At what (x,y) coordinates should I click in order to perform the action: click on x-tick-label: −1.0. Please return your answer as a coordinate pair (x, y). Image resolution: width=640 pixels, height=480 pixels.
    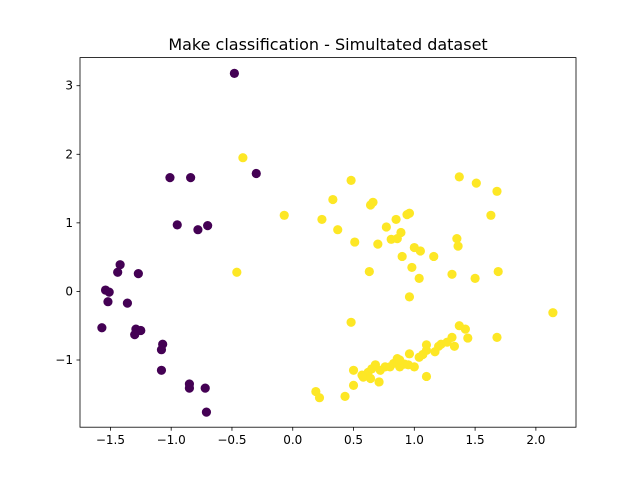
    Looking at the image, I should click on (171, 440).